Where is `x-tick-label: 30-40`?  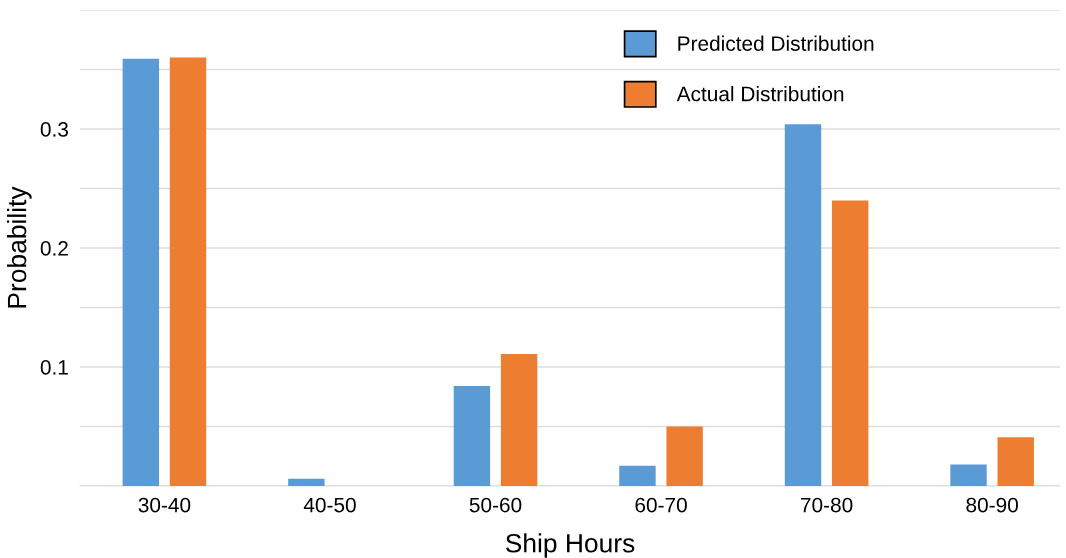
x-tick-label: 30-40 is located at coordinates (164, 505).